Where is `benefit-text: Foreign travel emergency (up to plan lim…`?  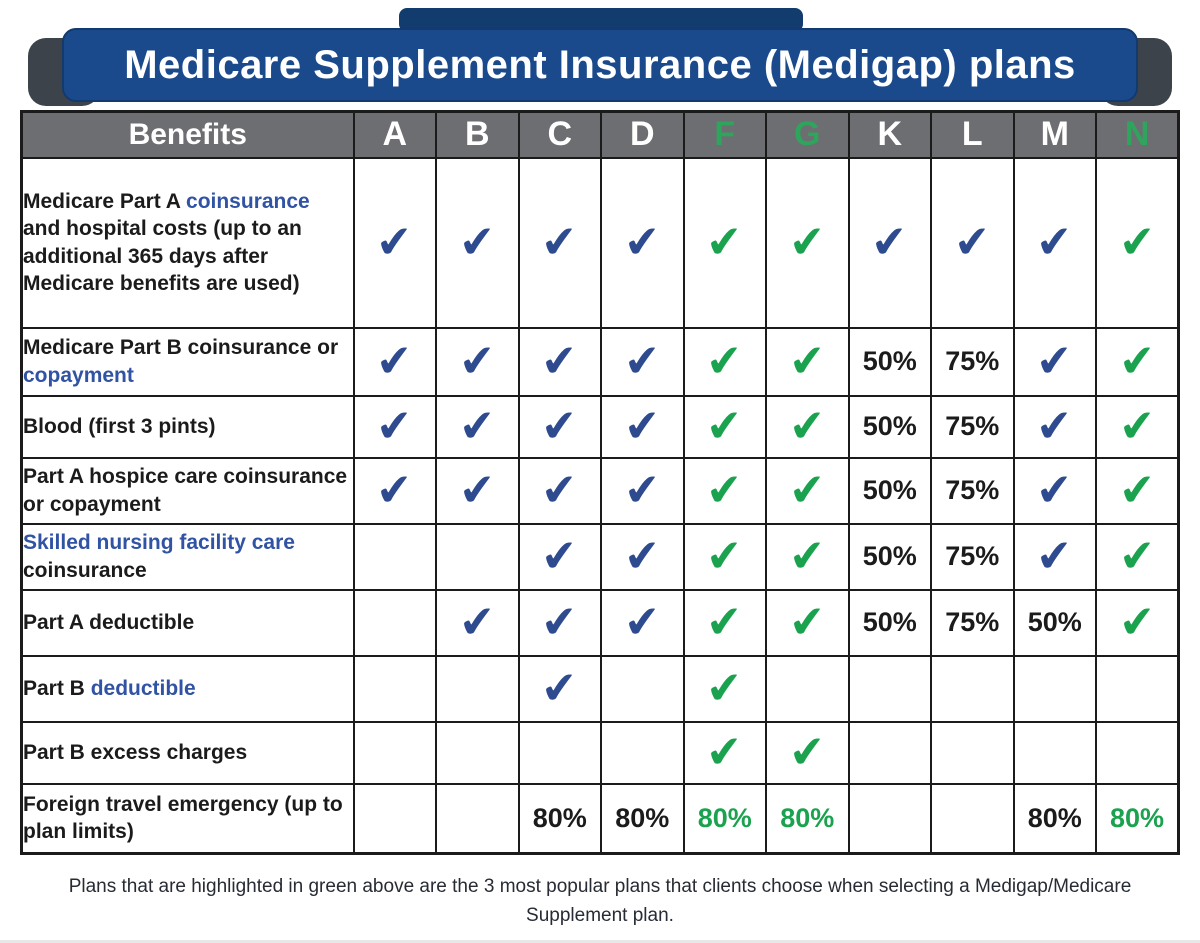 benefit-text: Foreign travel emergency (up to plan lim… is located at coordinates (183, 818).